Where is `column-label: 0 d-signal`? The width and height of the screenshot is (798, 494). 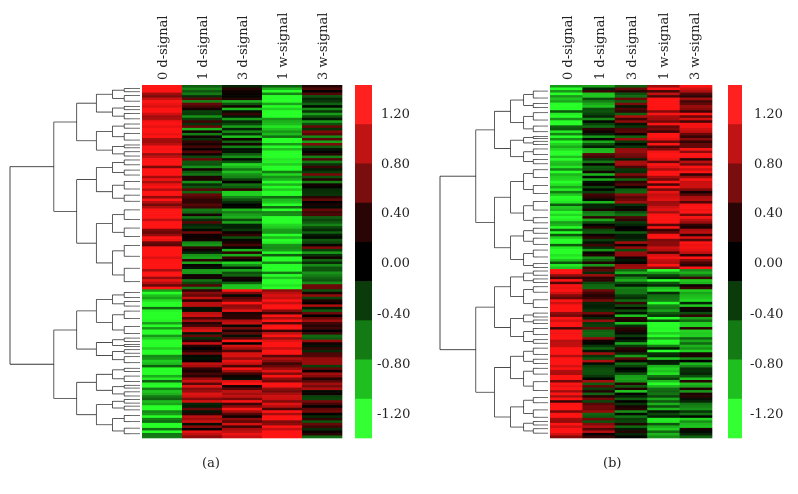
column-label: 0 d-signal is located at coordinates (568, 47).